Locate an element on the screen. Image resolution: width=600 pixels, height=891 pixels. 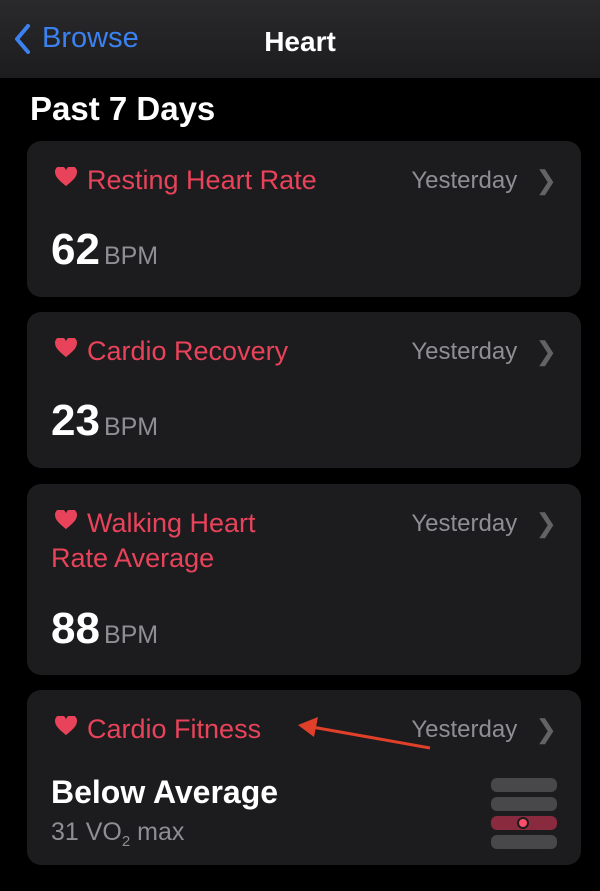
gauge-marker is located at coordinates (523, 823).